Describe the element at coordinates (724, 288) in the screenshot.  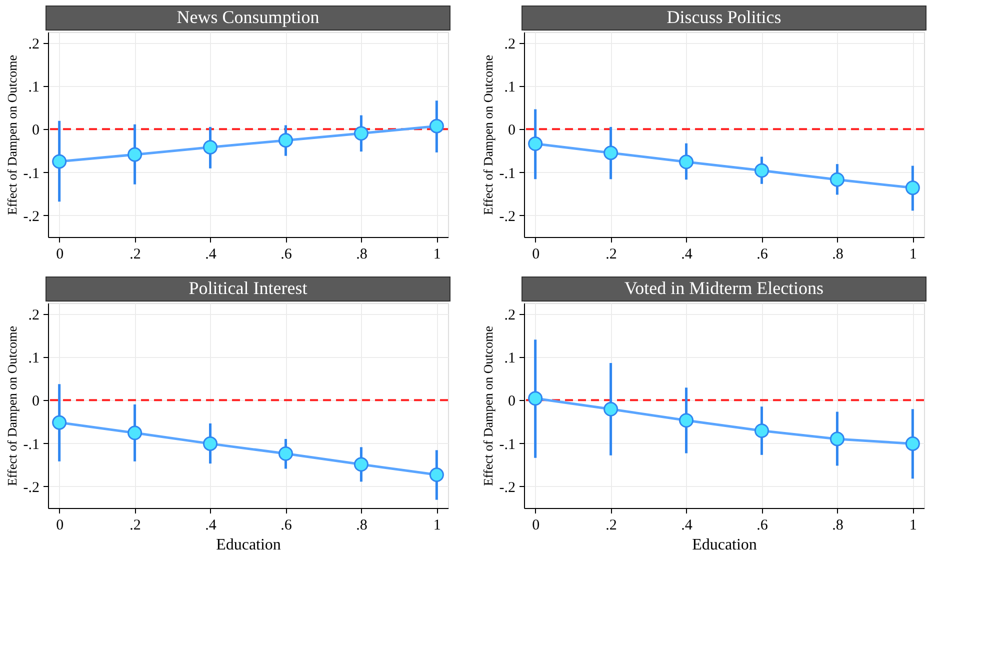
I see `chart-title: Voted in Midterm Elections` at that location.